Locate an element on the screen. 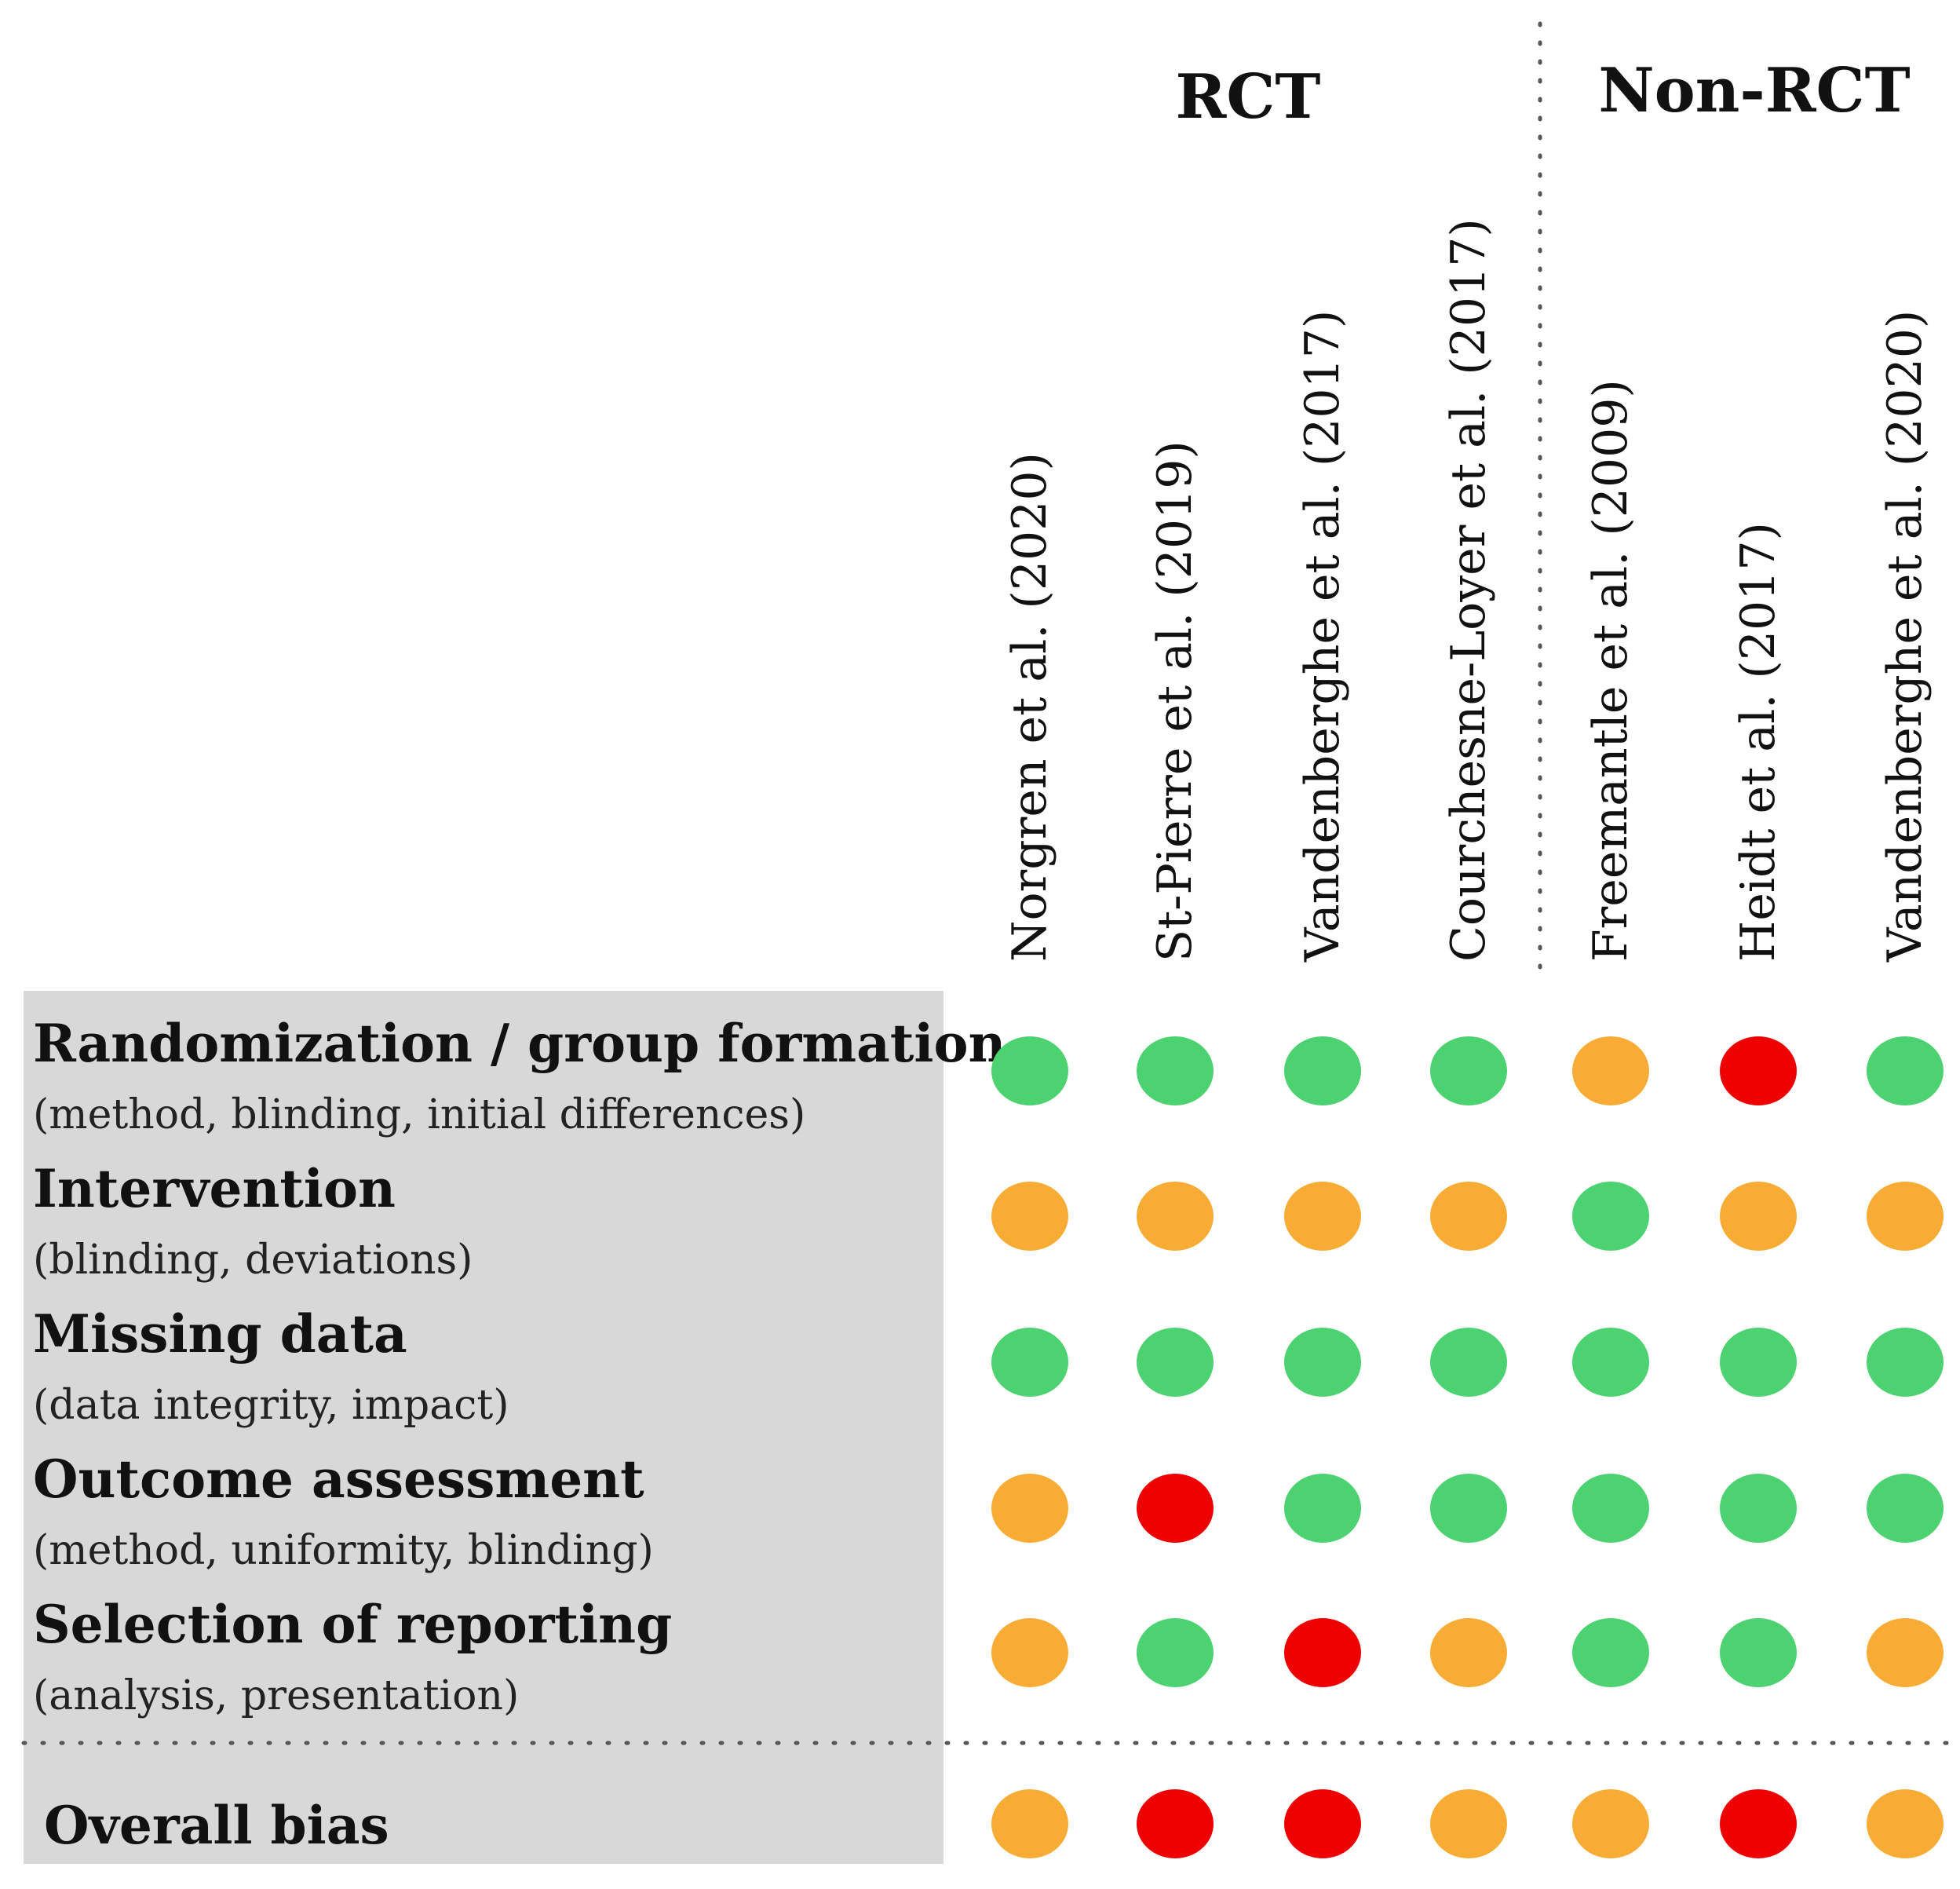  study-label: Courchesne-Loyer et al. (2017) is located at coordinates (1468, 590).